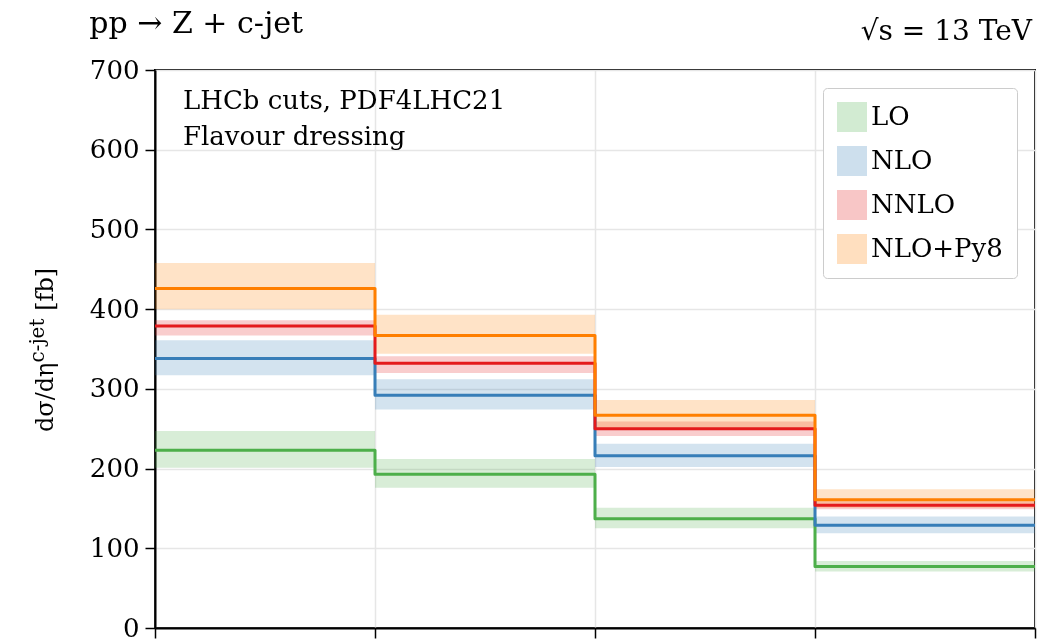 This screenshot has width=1040, height=641. Describe the element at coordinates (114, 468) in the screenshot. I see `y-tick-label: 200` at that location.